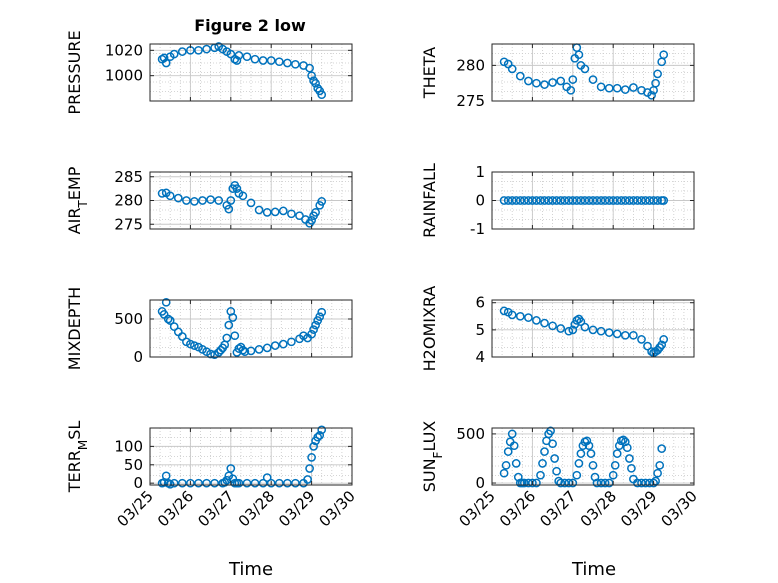 The width and height of the screenshot is (778, 583). I want to click on y-tick-label: -1, so click(477, 229).